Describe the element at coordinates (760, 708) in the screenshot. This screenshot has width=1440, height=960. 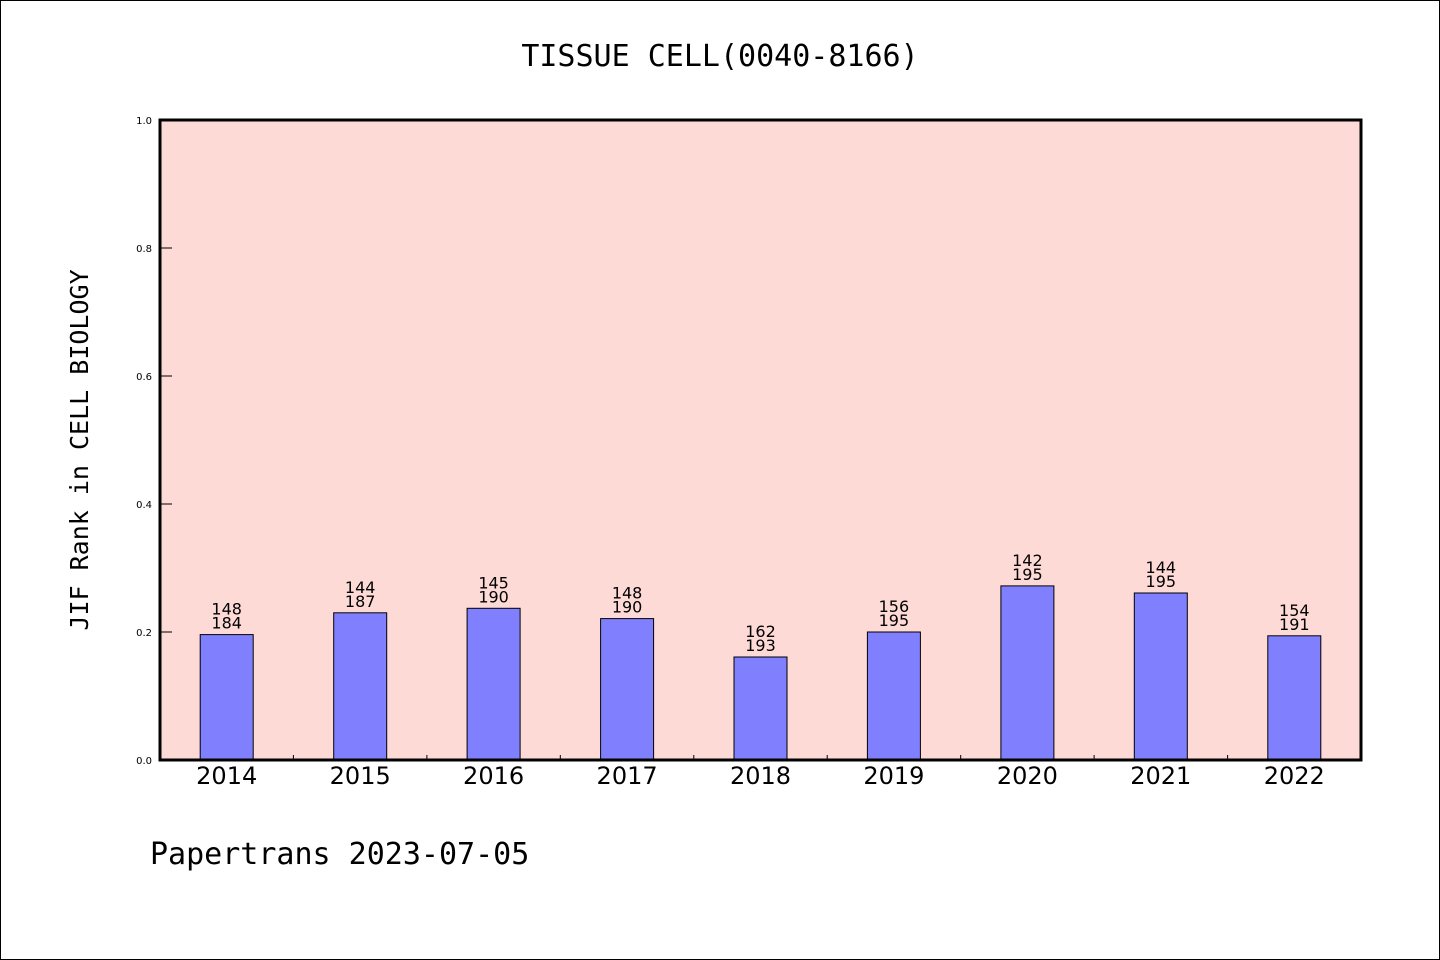
I see `bar-2018` at that location.